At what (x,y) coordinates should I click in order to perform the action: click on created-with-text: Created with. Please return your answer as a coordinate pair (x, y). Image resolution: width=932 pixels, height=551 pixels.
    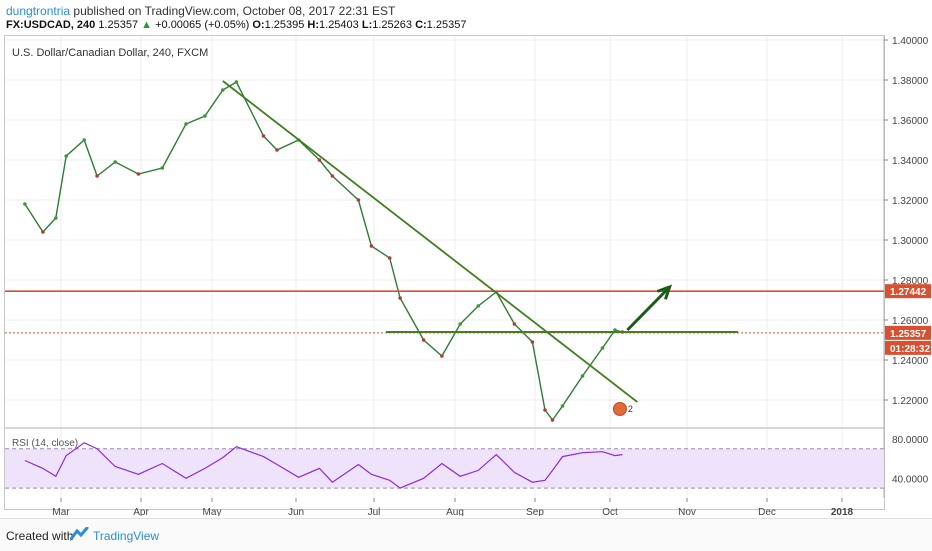
    Looking at the image, I should click on (40, 536).